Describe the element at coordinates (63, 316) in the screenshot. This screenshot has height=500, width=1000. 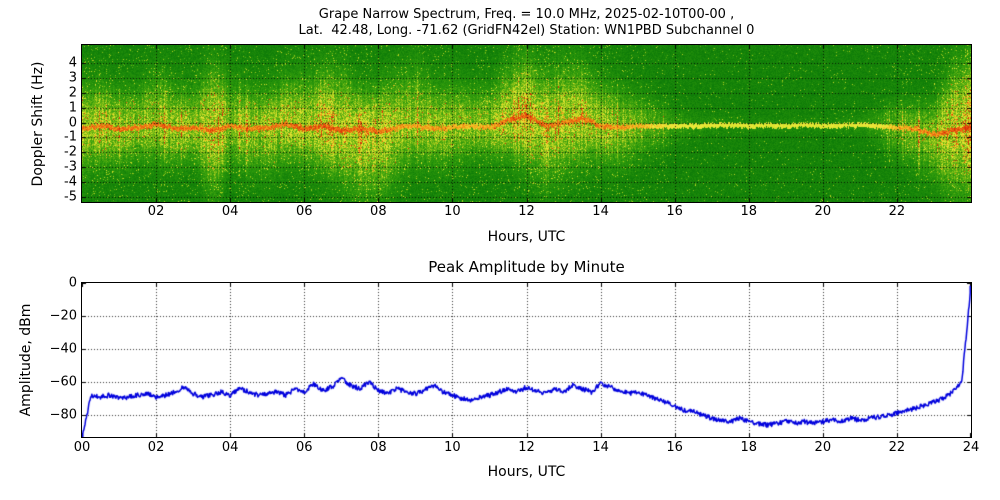
I see `y-tick-label: −20` at that location.